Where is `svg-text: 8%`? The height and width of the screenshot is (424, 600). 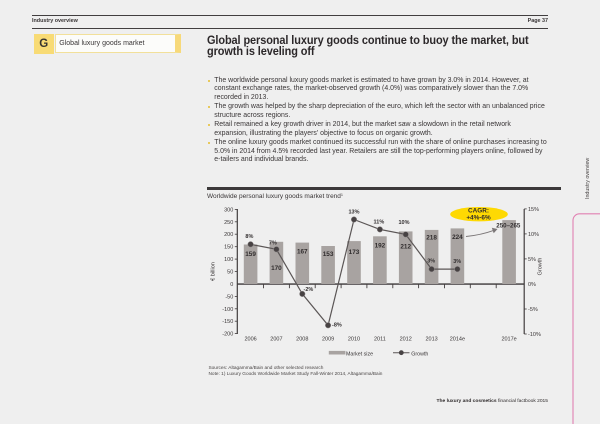 svg-text: 8% is located at coordinates (249, 237).